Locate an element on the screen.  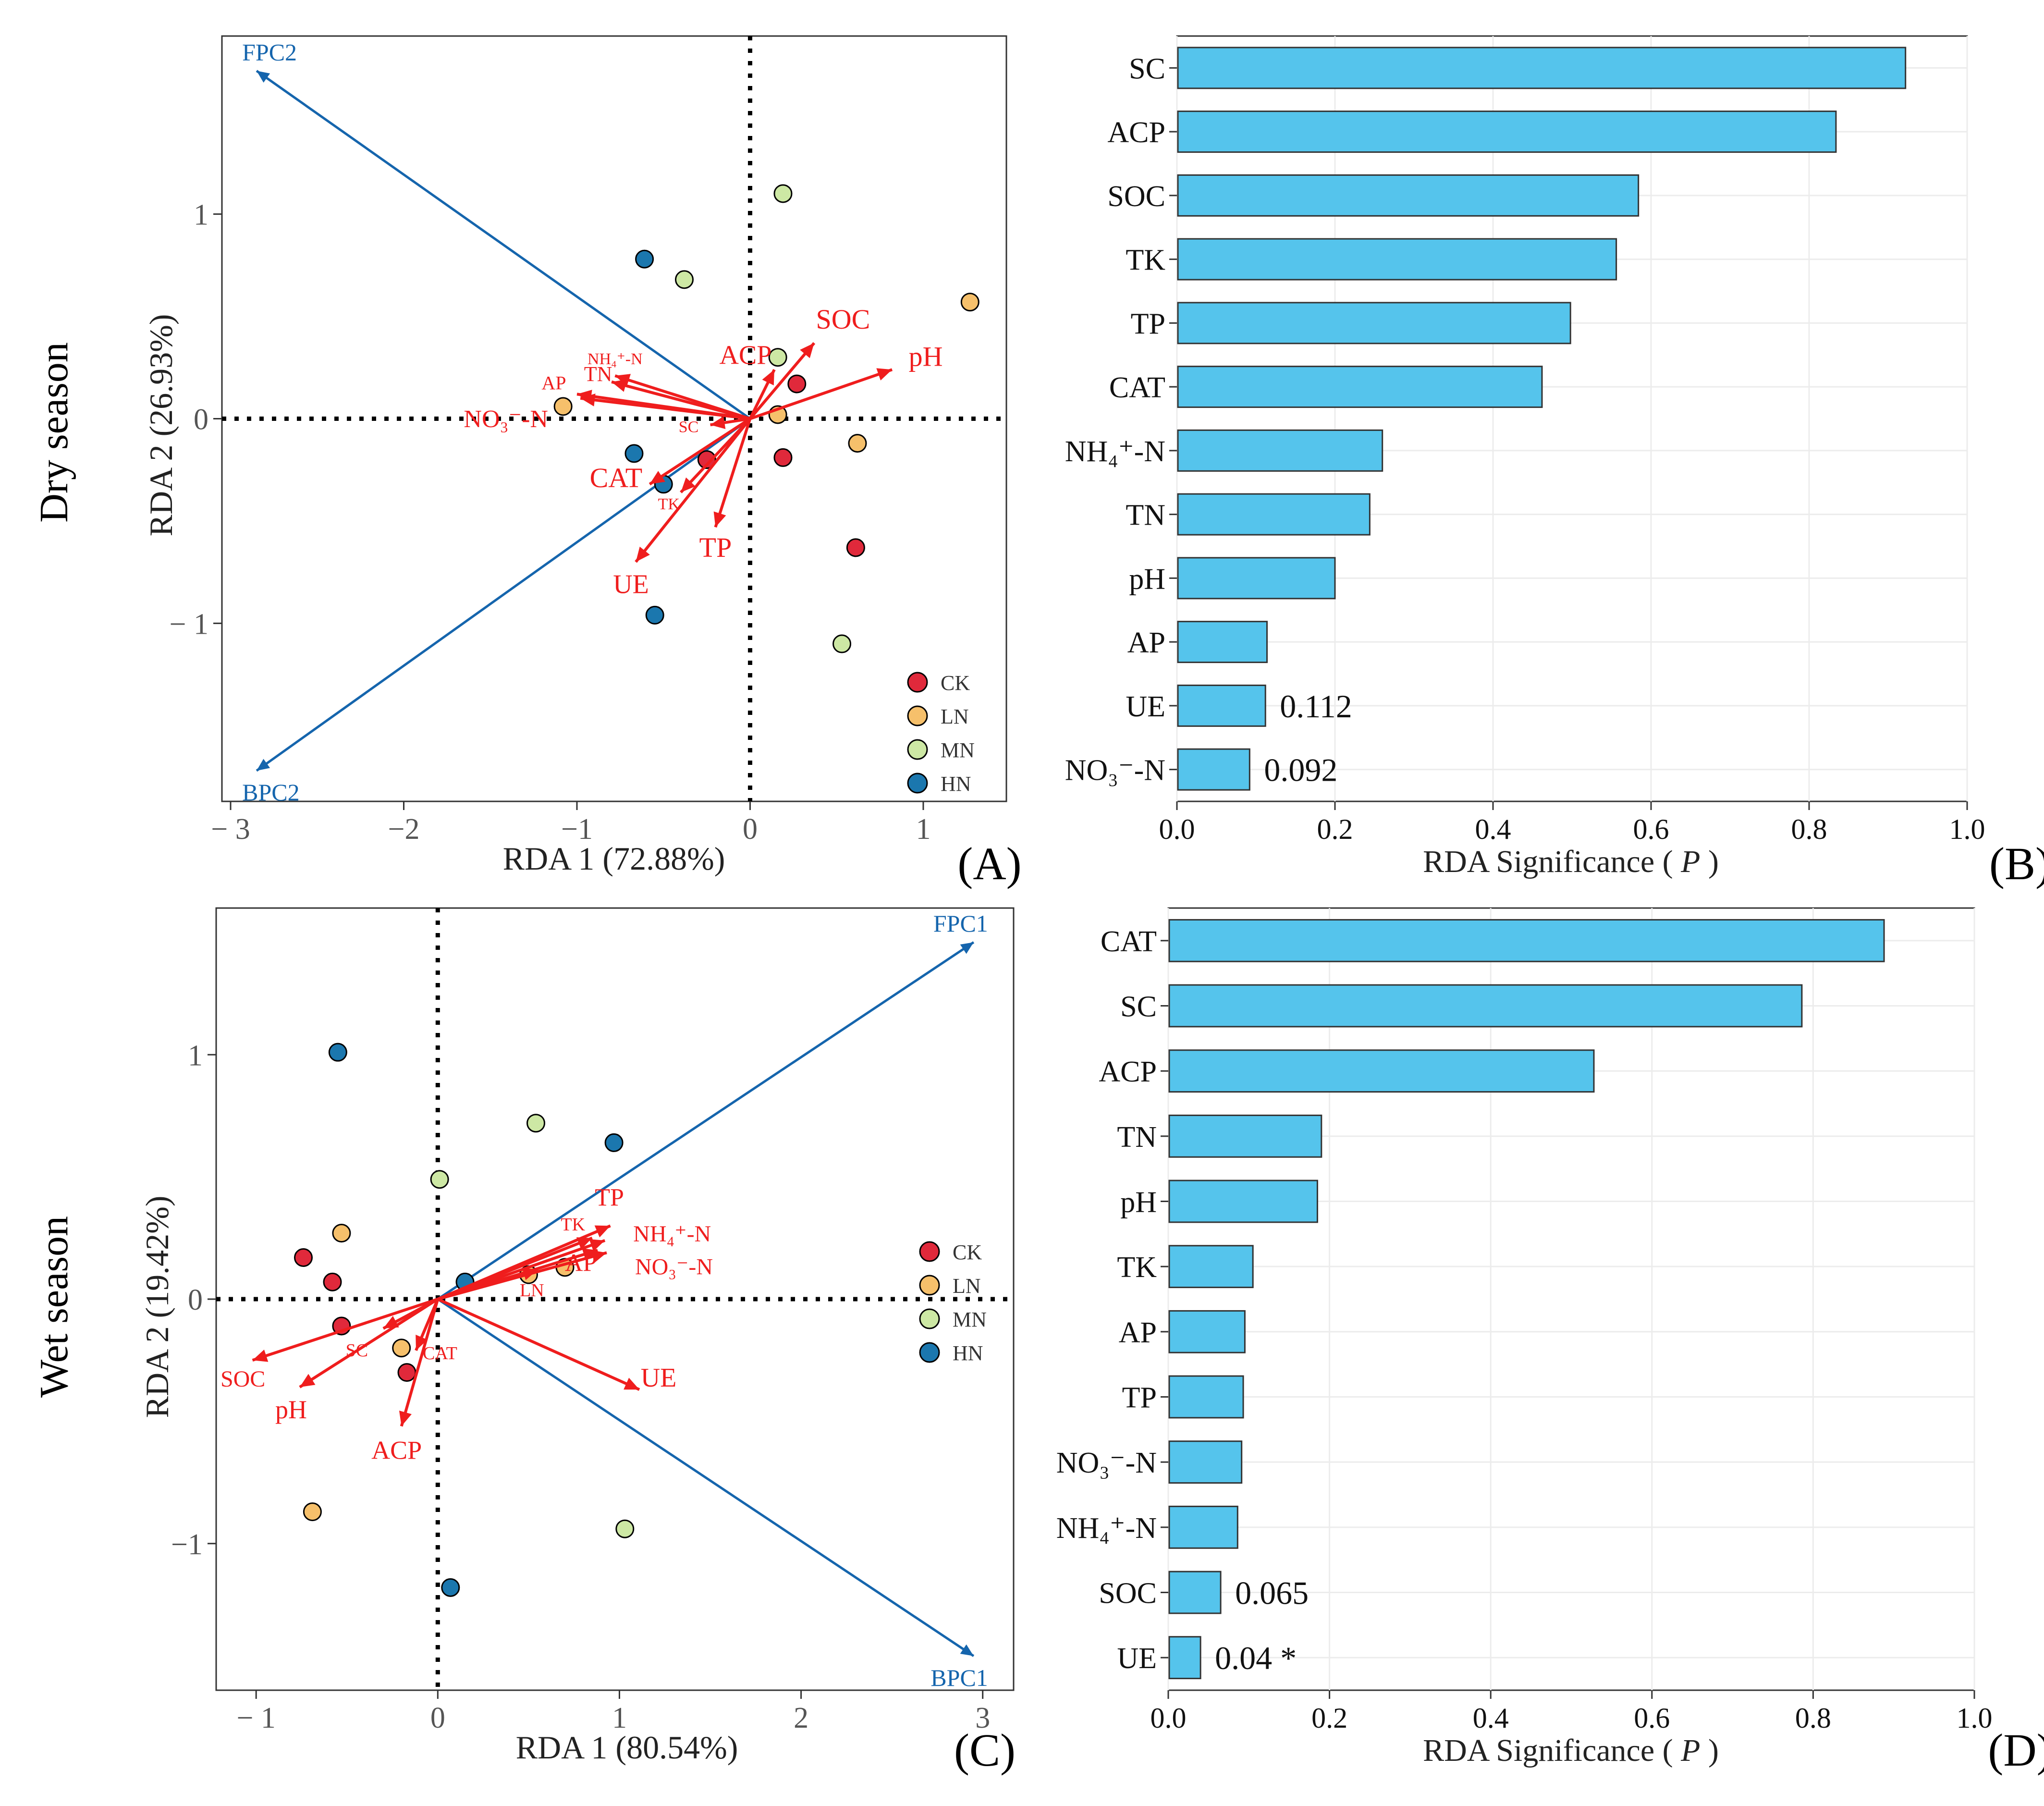
legend-label-ck: CK is located at coordinates (955, 683).